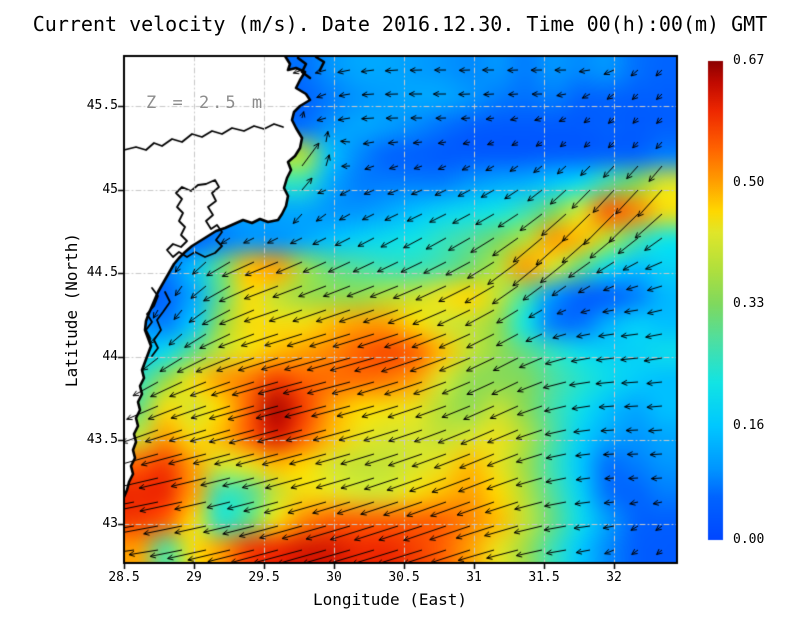 This screenshot has height=618, width=800. Describe the element at coordinates (110, 189) in the screenshot. I see `y-tick-label: 45` at that location.